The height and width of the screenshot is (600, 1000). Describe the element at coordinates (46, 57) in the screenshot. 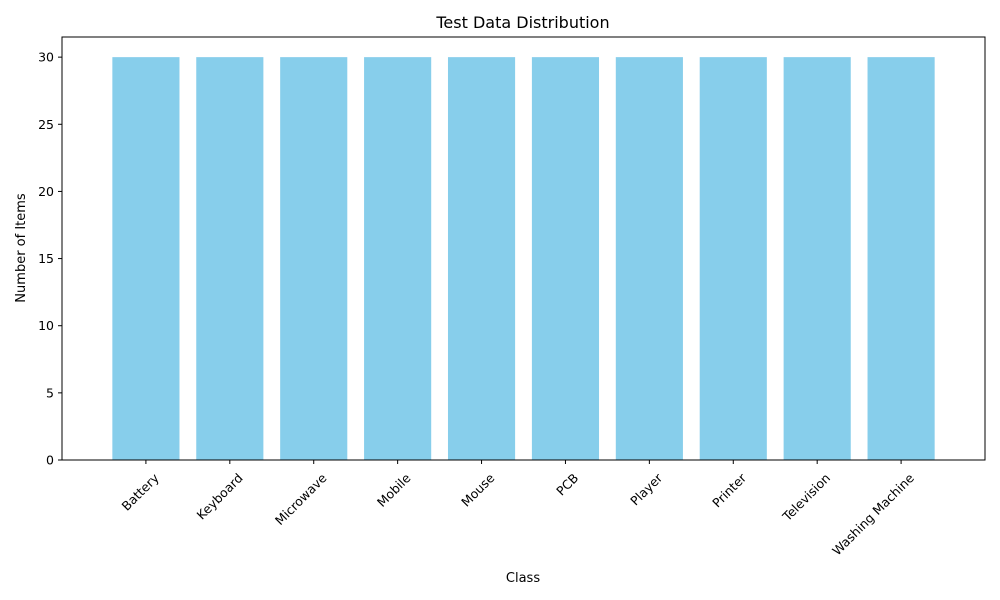

I see `y-tick-label: 30` at that location.